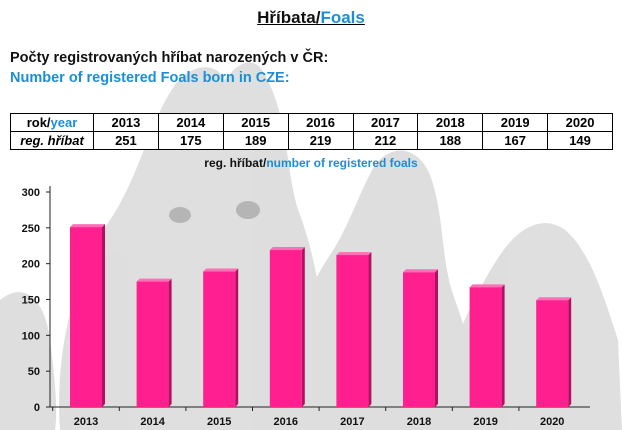 The width and height of the screenshot is (622, 430). What do you see at coordinates (37, 408) in the screenshot?
I see `y-tick-label: 0` at bounding box center [37, 408].